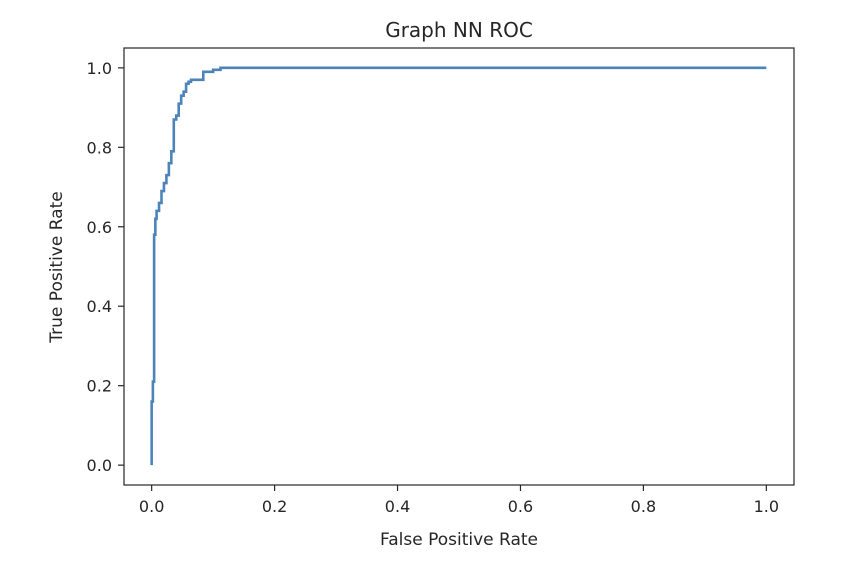 Image resolution: width=852 pixels, height=564 pixels. What do you see at coordinates (643, 506) in the screenshot?
I see `x-tick-label: 0.8` at bounding box center [643, 506].